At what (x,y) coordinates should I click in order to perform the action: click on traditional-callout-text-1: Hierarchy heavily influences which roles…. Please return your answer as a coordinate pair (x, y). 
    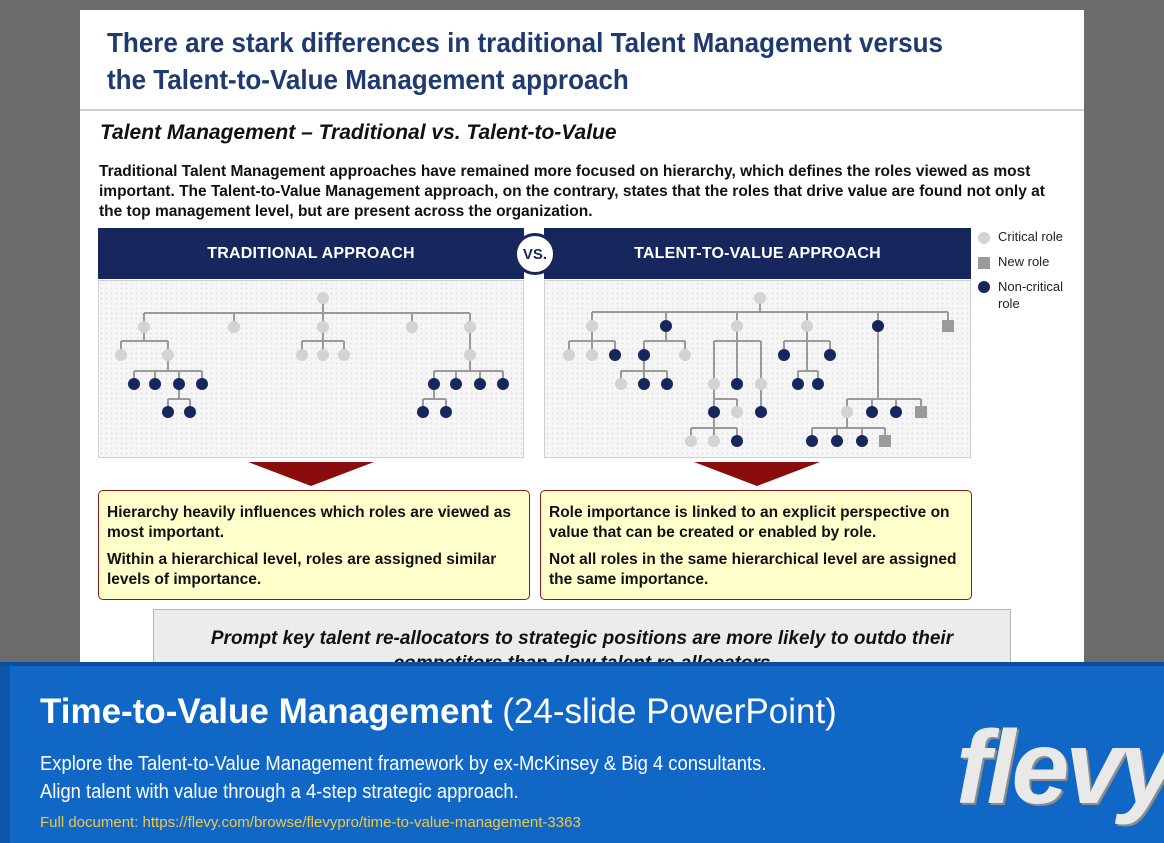
    Looking at the image, I should click on (309, 522).